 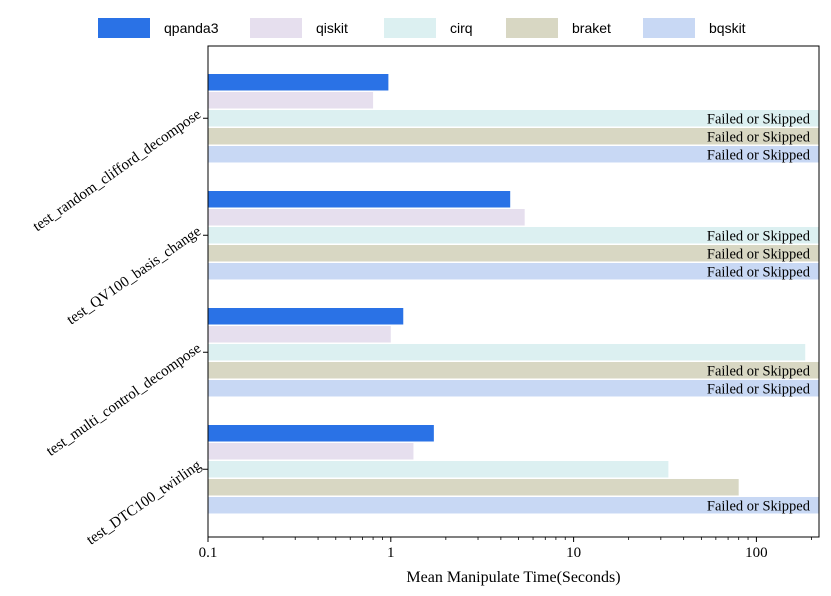 What do you see at coordinates (759, 372) in the screenshot?
I see `failed-label-braket-test-multi-control-decompose: Failed or Skipped` at bounding box center [759, 372].